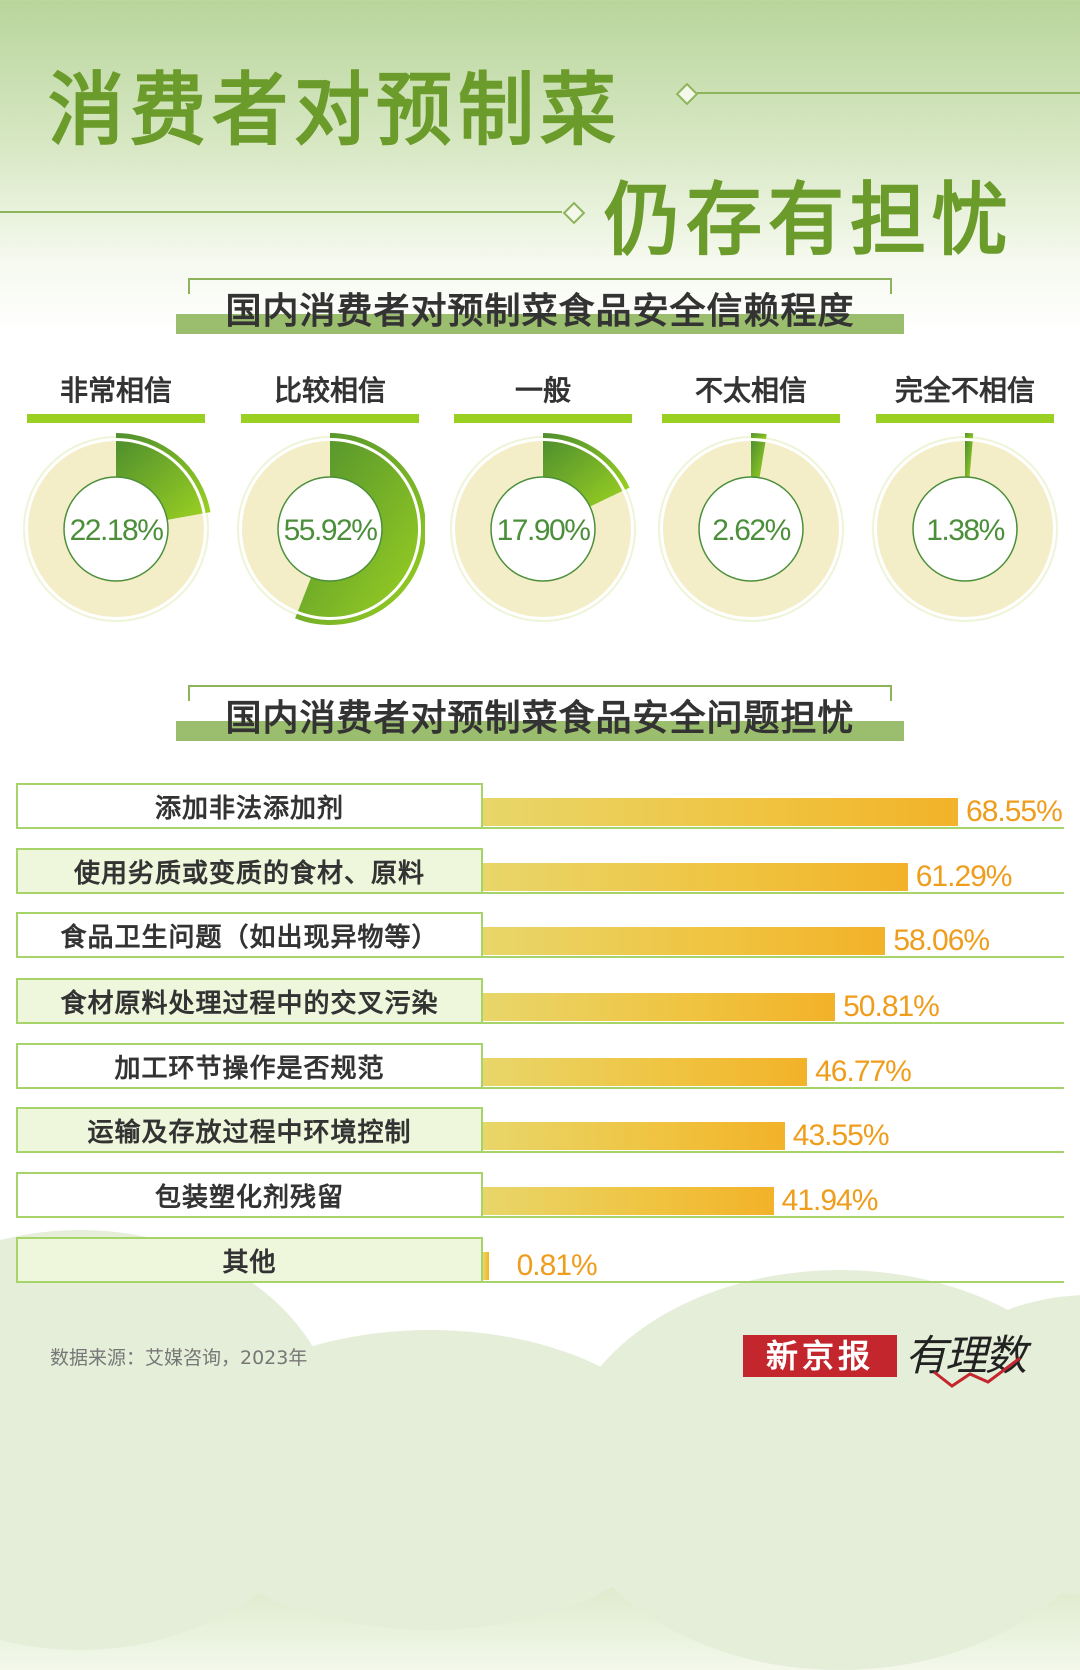  I want to click on bar-row: 使用劣质或变质的食材、原料 61.29%, so click(540, 871).